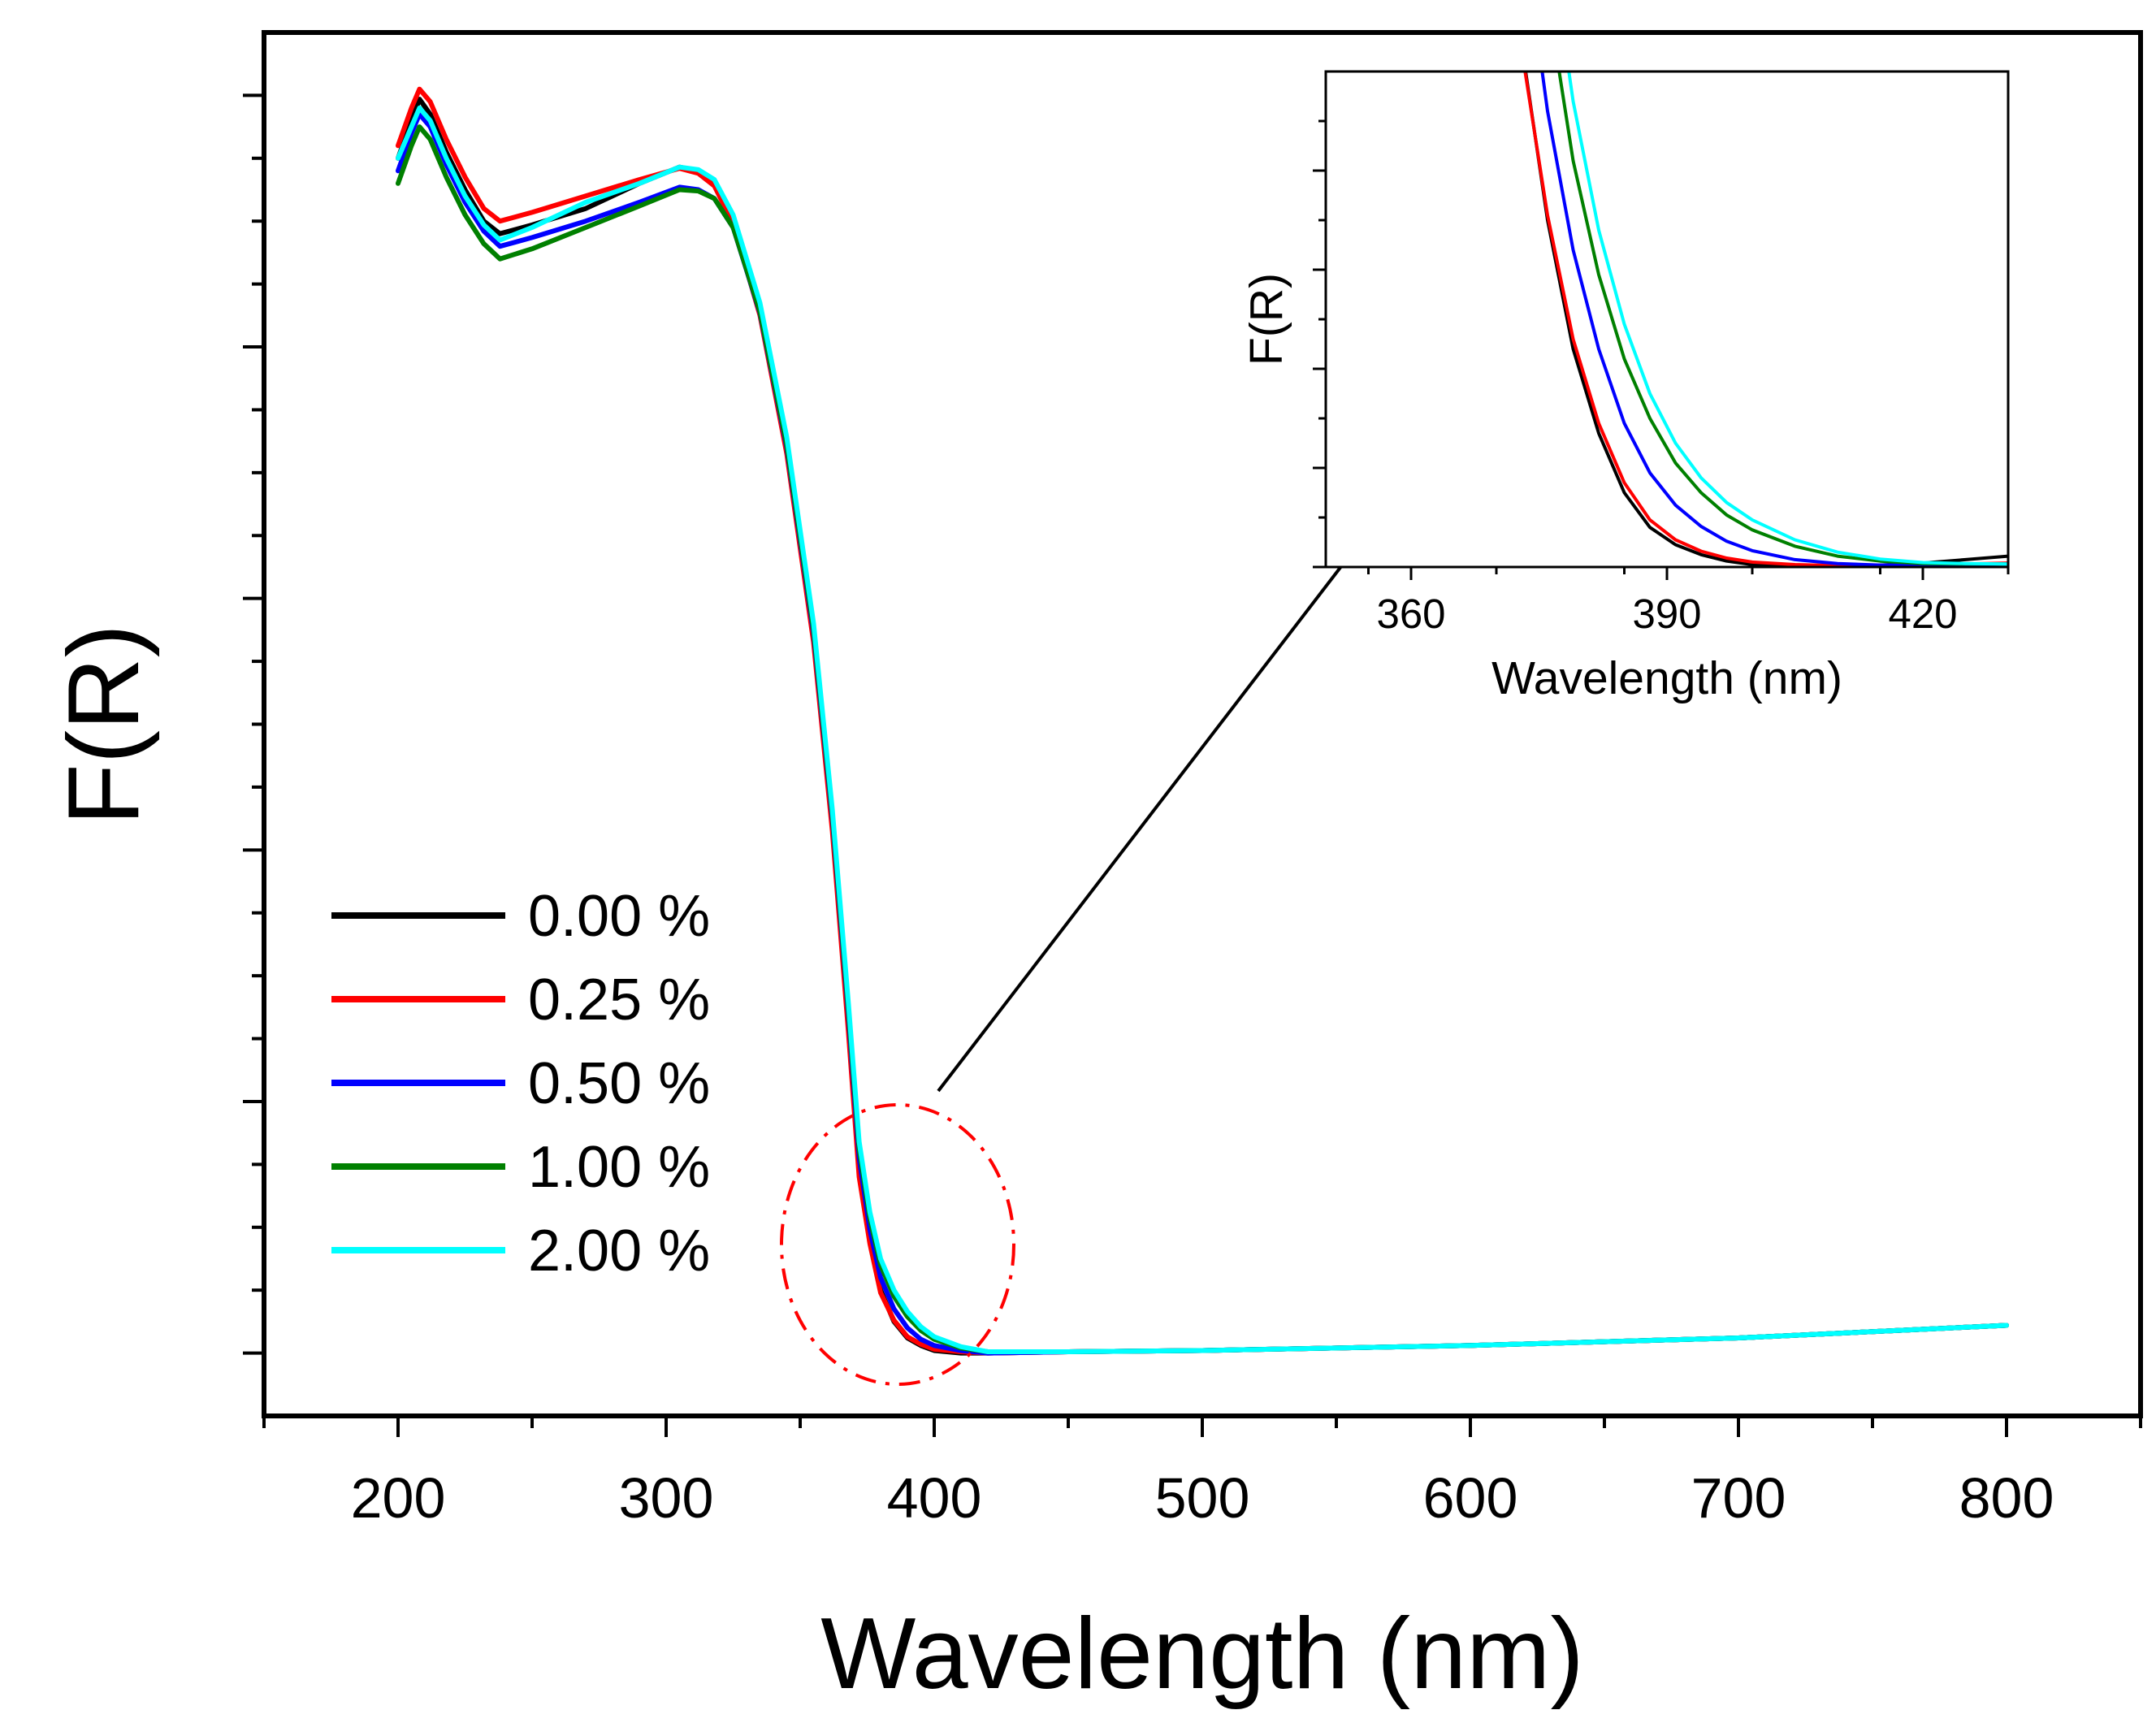 The image size is (2156, 1723). Describe the element at coordinates (1471, 1498) in the screenshot. I see `main-x-tick-label: 600` at that location.